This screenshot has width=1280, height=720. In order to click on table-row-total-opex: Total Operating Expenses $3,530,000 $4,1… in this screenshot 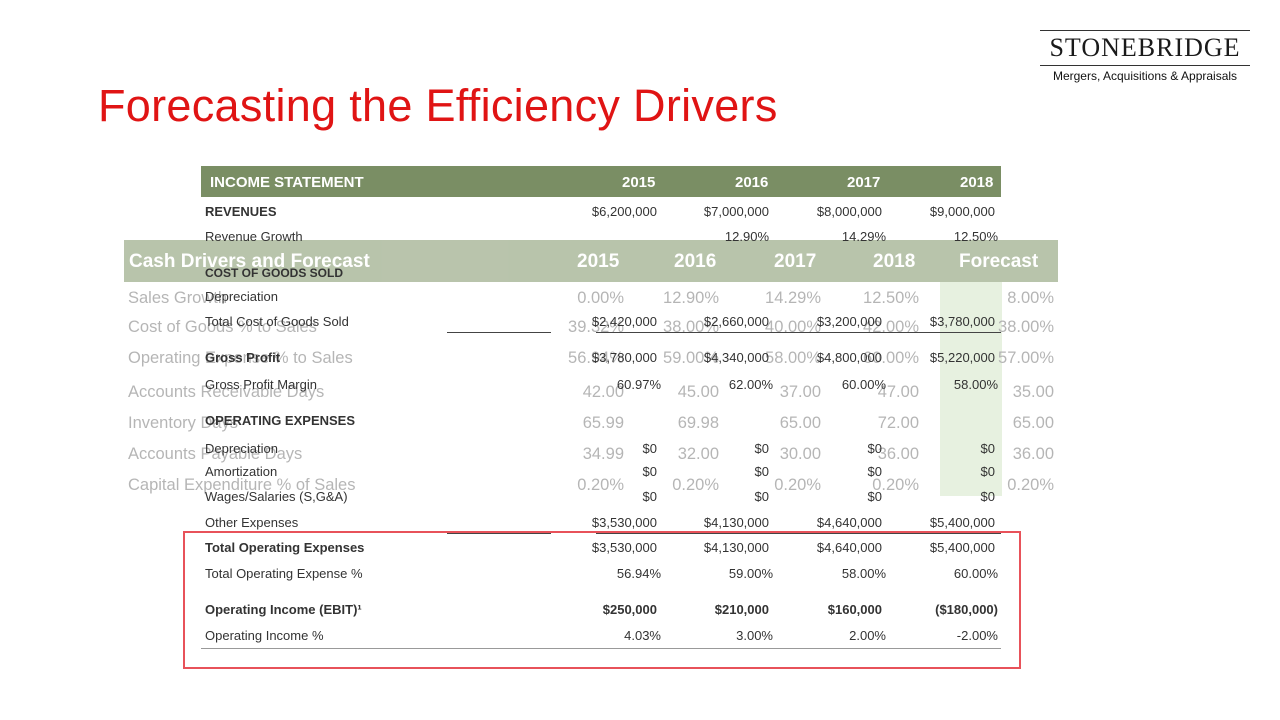, I will do `click(600, 547)`.